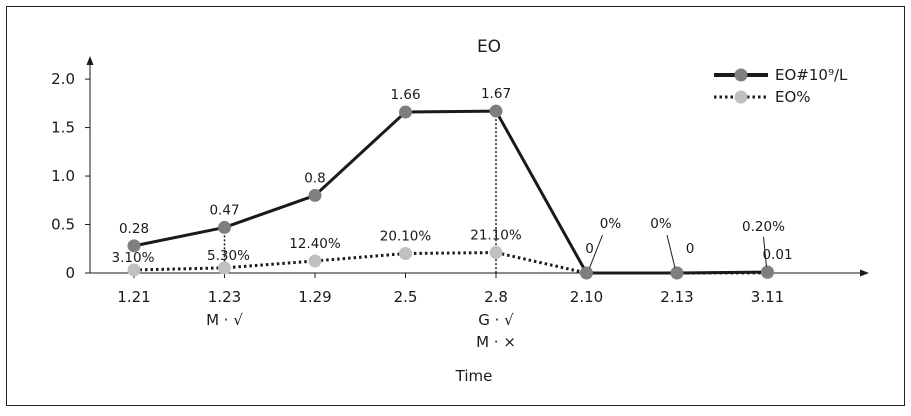  I want to click on x-tick-label: 2.10, so click(586, 297).